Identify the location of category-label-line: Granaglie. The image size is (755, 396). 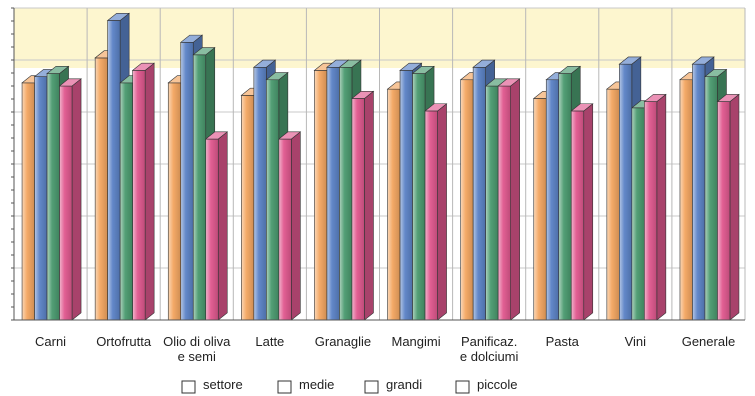
(343, 341).